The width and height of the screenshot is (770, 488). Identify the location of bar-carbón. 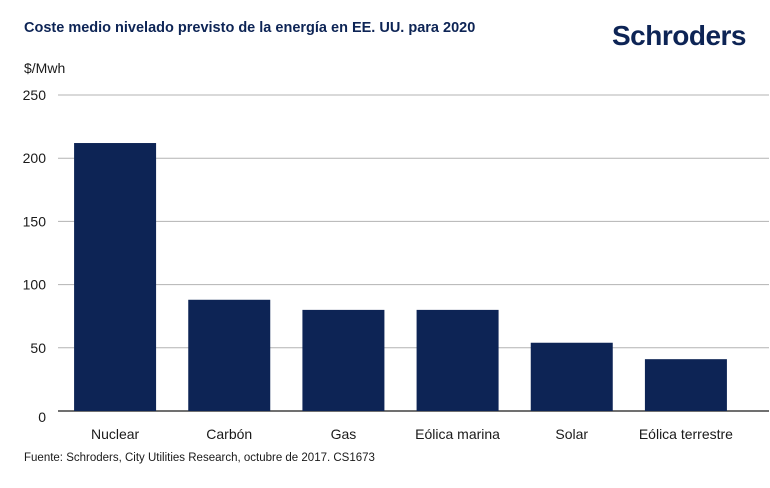
(229, 355).